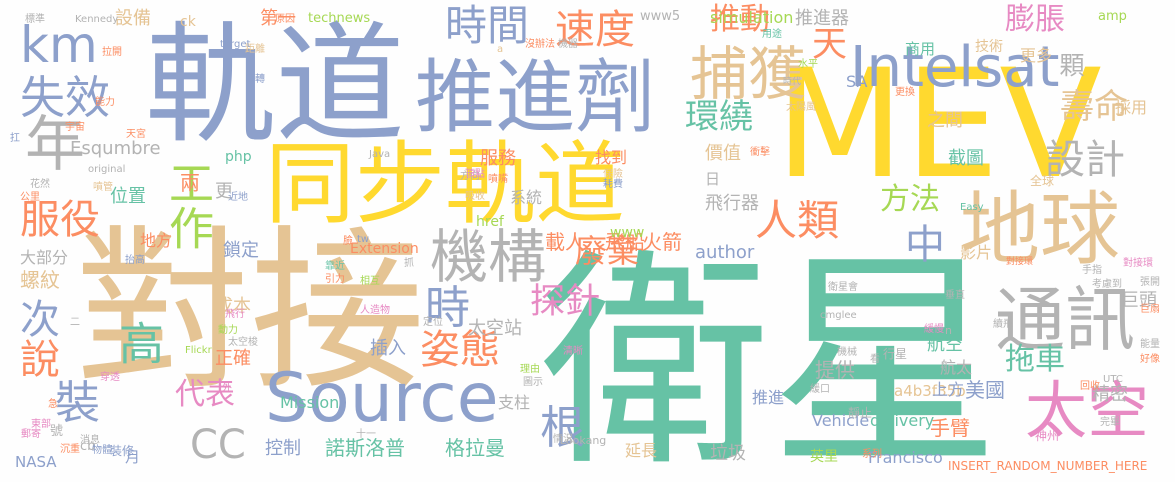  Describe the element at coordinates (976, 252) in the screenshot. I see `cloud-word: 影片` at that location.